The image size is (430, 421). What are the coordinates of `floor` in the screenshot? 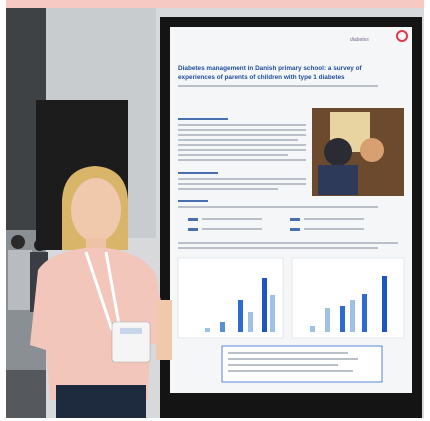 It's located at (26, 394).